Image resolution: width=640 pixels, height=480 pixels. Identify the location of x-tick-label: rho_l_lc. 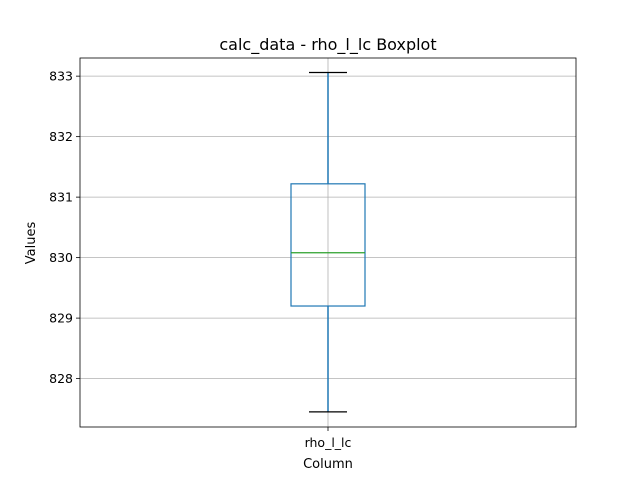
(328, 442).